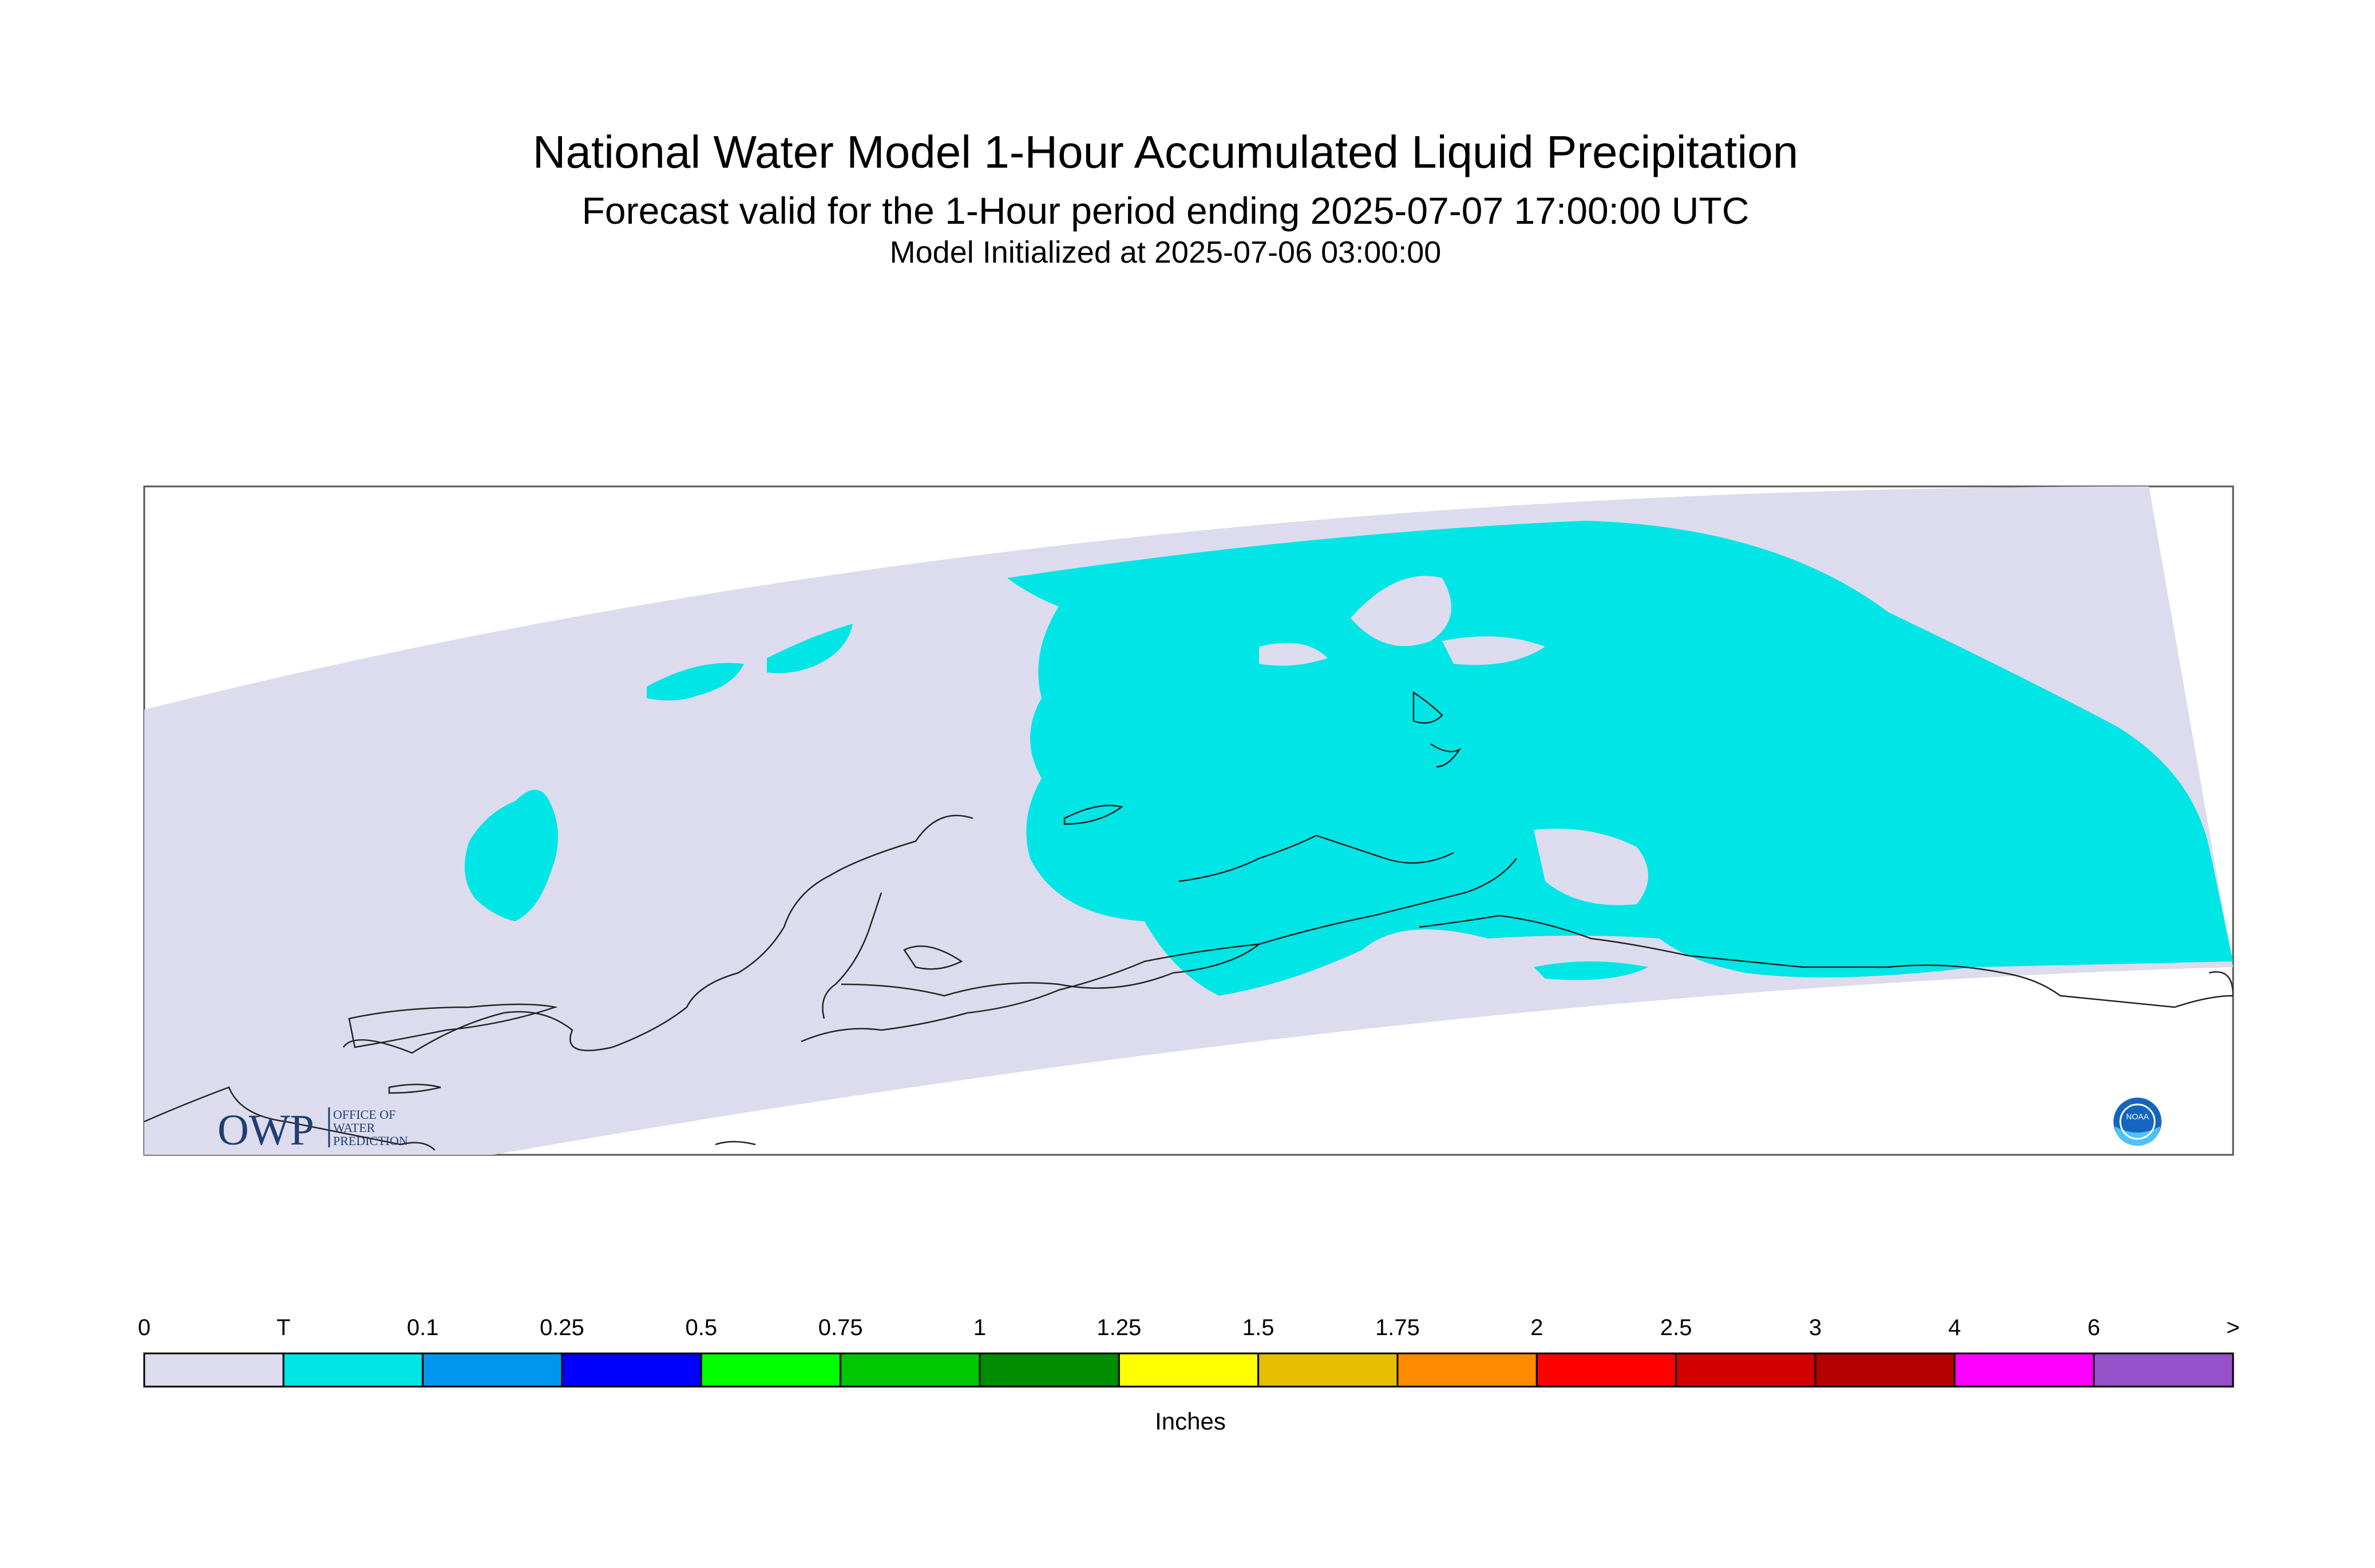  What do you see at coordinates (266, 1130) in the screenshot?
I see `owp-logo-text: OWP` at bounding box center [266, 1130].